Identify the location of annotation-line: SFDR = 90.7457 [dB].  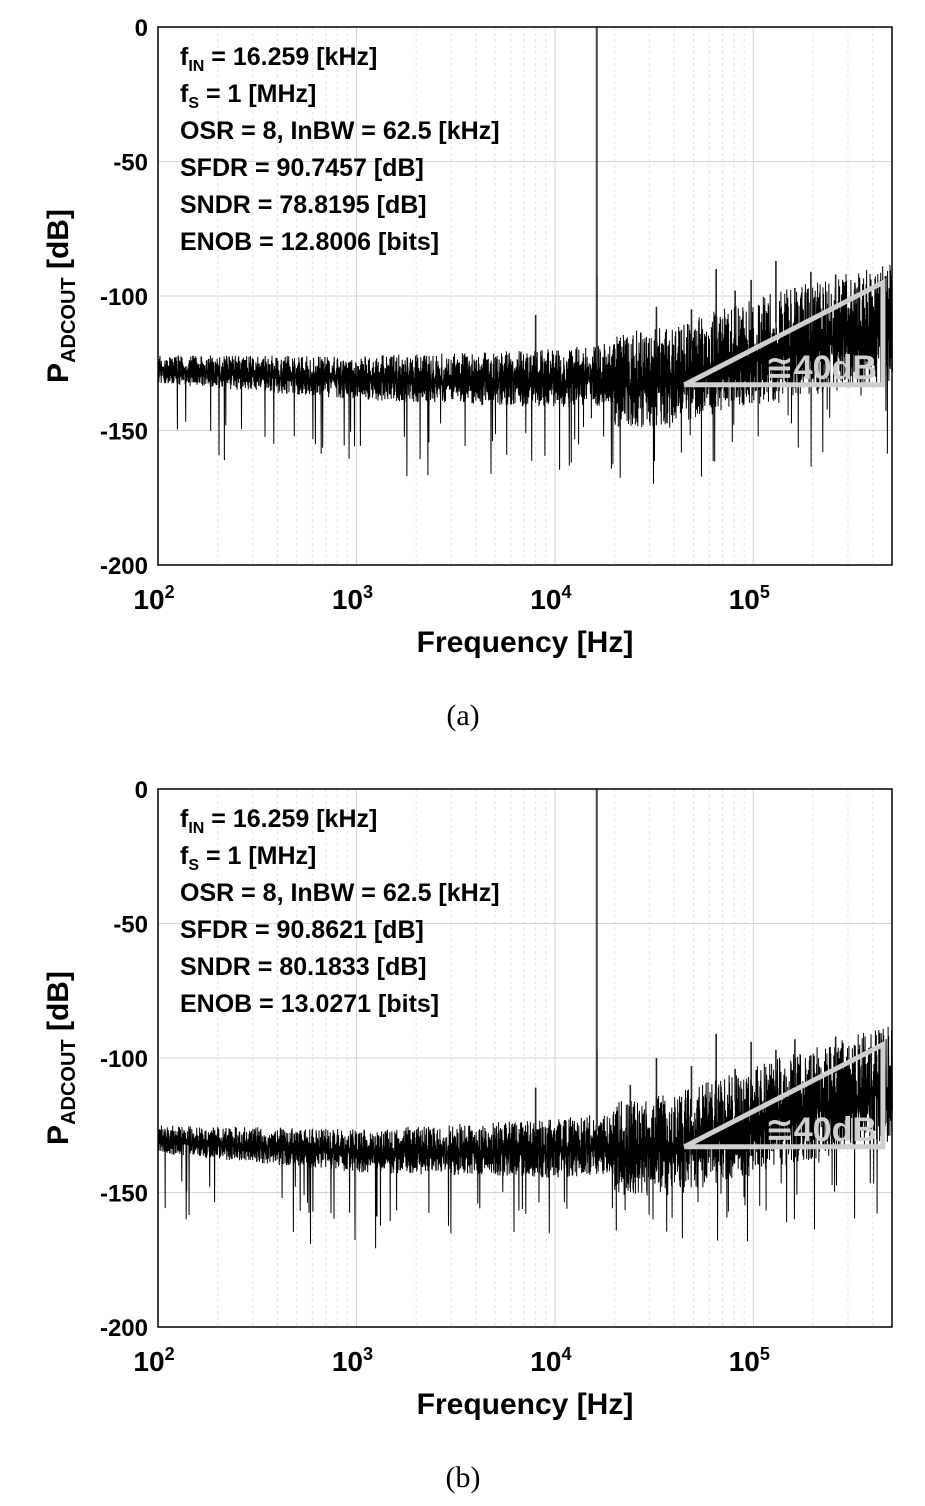
(302, 168).